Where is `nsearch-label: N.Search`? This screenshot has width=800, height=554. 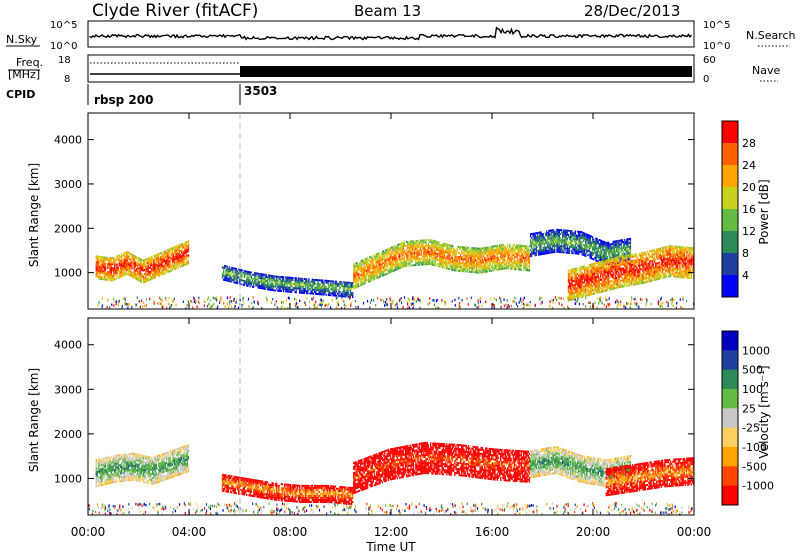 nsearch-label: N.Search is located at coordinates (771, 35).